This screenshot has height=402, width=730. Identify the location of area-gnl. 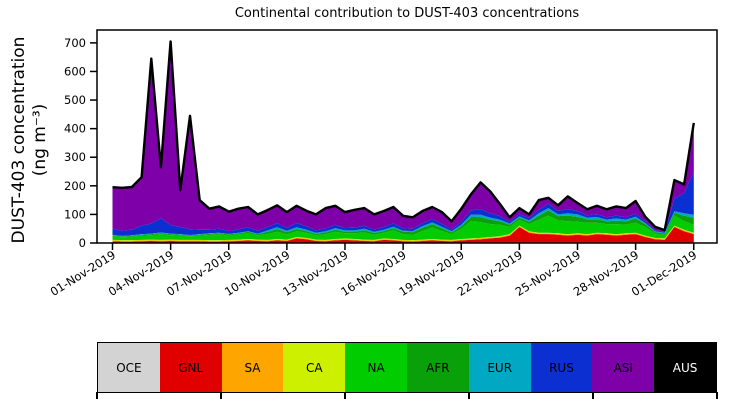
(403, 235).